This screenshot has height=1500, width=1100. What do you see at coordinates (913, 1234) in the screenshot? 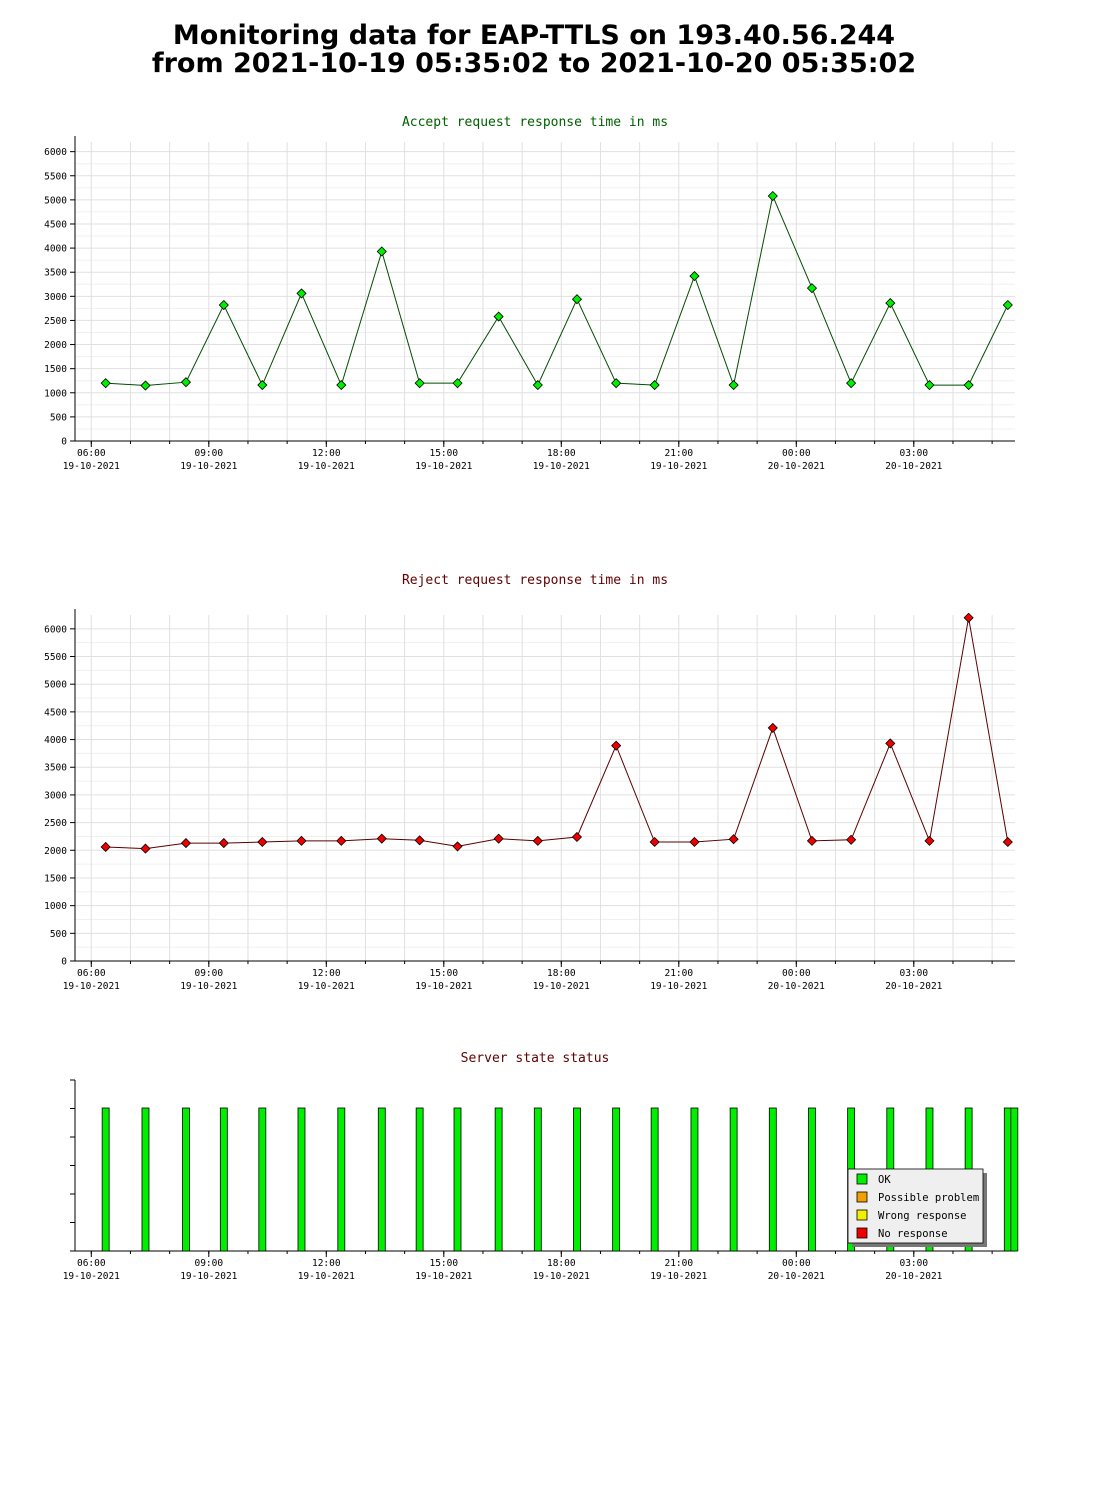
I see `legend-label: No response` at bounding box center [913, 1234].